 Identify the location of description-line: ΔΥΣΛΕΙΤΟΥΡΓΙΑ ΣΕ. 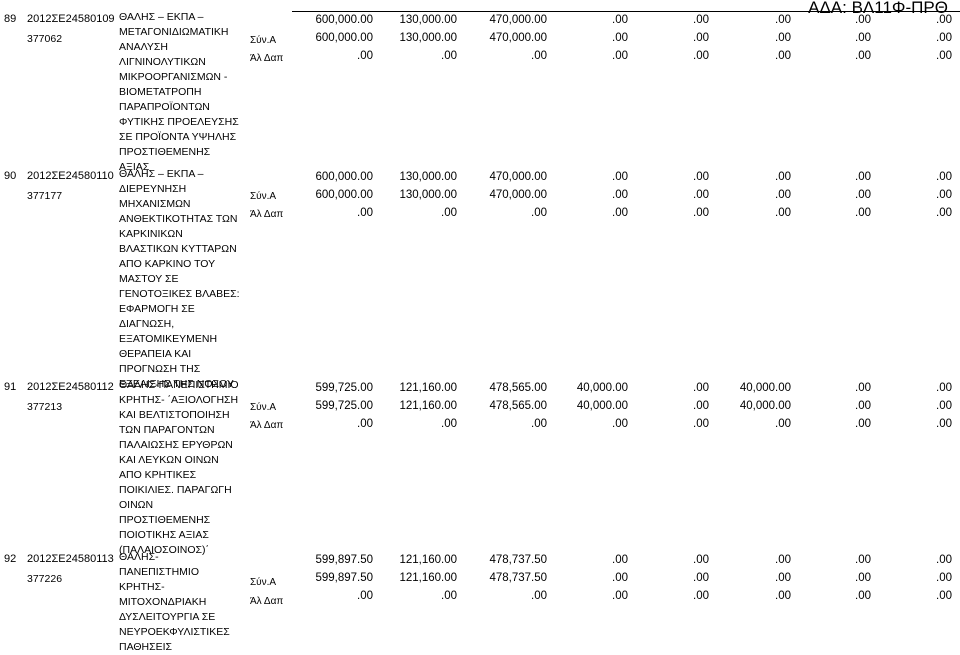
(167, 617).